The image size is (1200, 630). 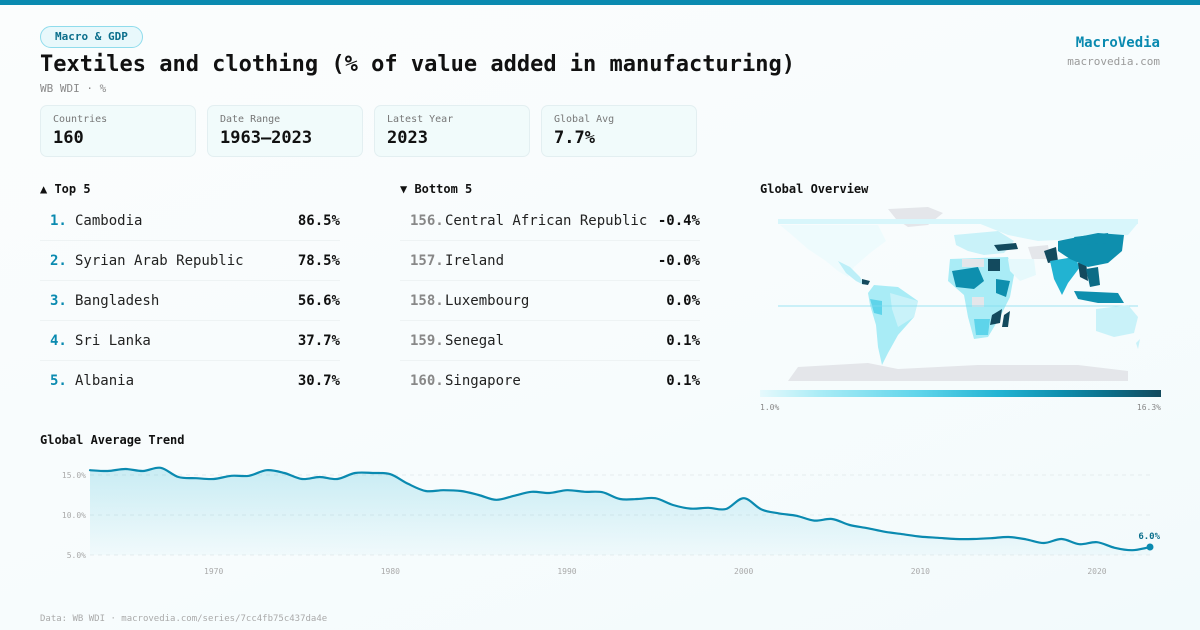 I want to click on map-region-new-zealand, so click(x=1138, y=344).